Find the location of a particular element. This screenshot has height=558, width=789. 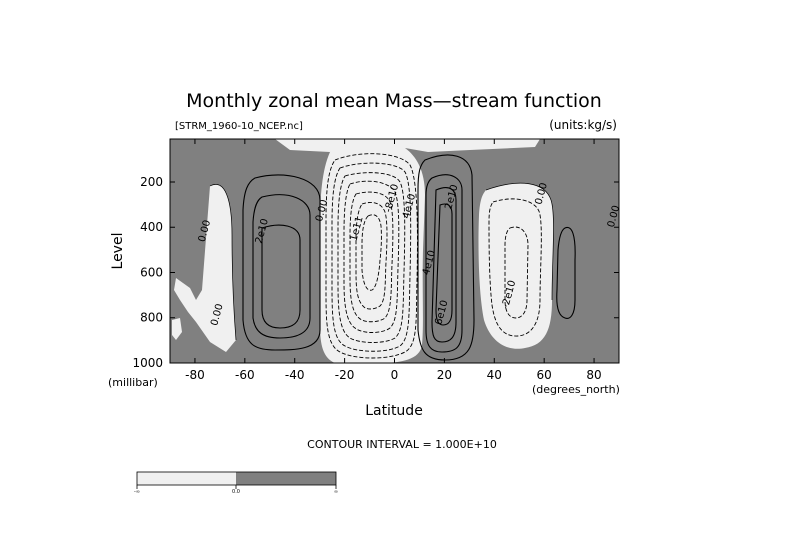

contours-zero is located at coordinates (381, 261).